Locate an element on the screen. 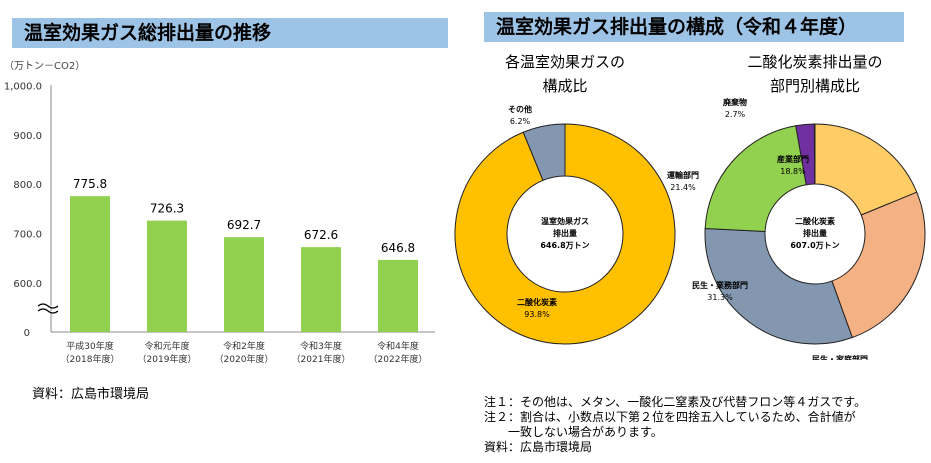  donut2-subtitle-line: 二酸化炭素排出量の is located at coordinates (815, 62).